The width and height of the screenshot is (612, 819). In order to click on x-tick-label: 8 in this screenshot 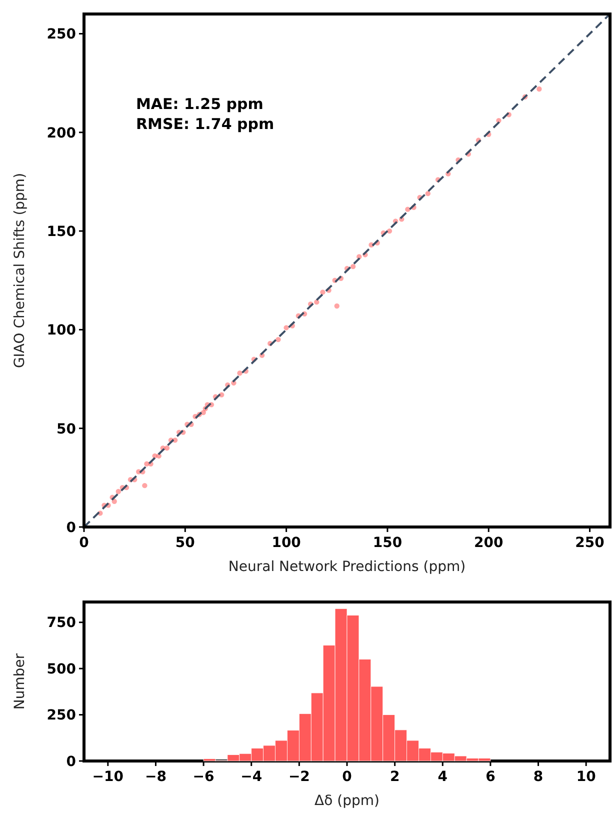, I will do `click(538, 777)`.